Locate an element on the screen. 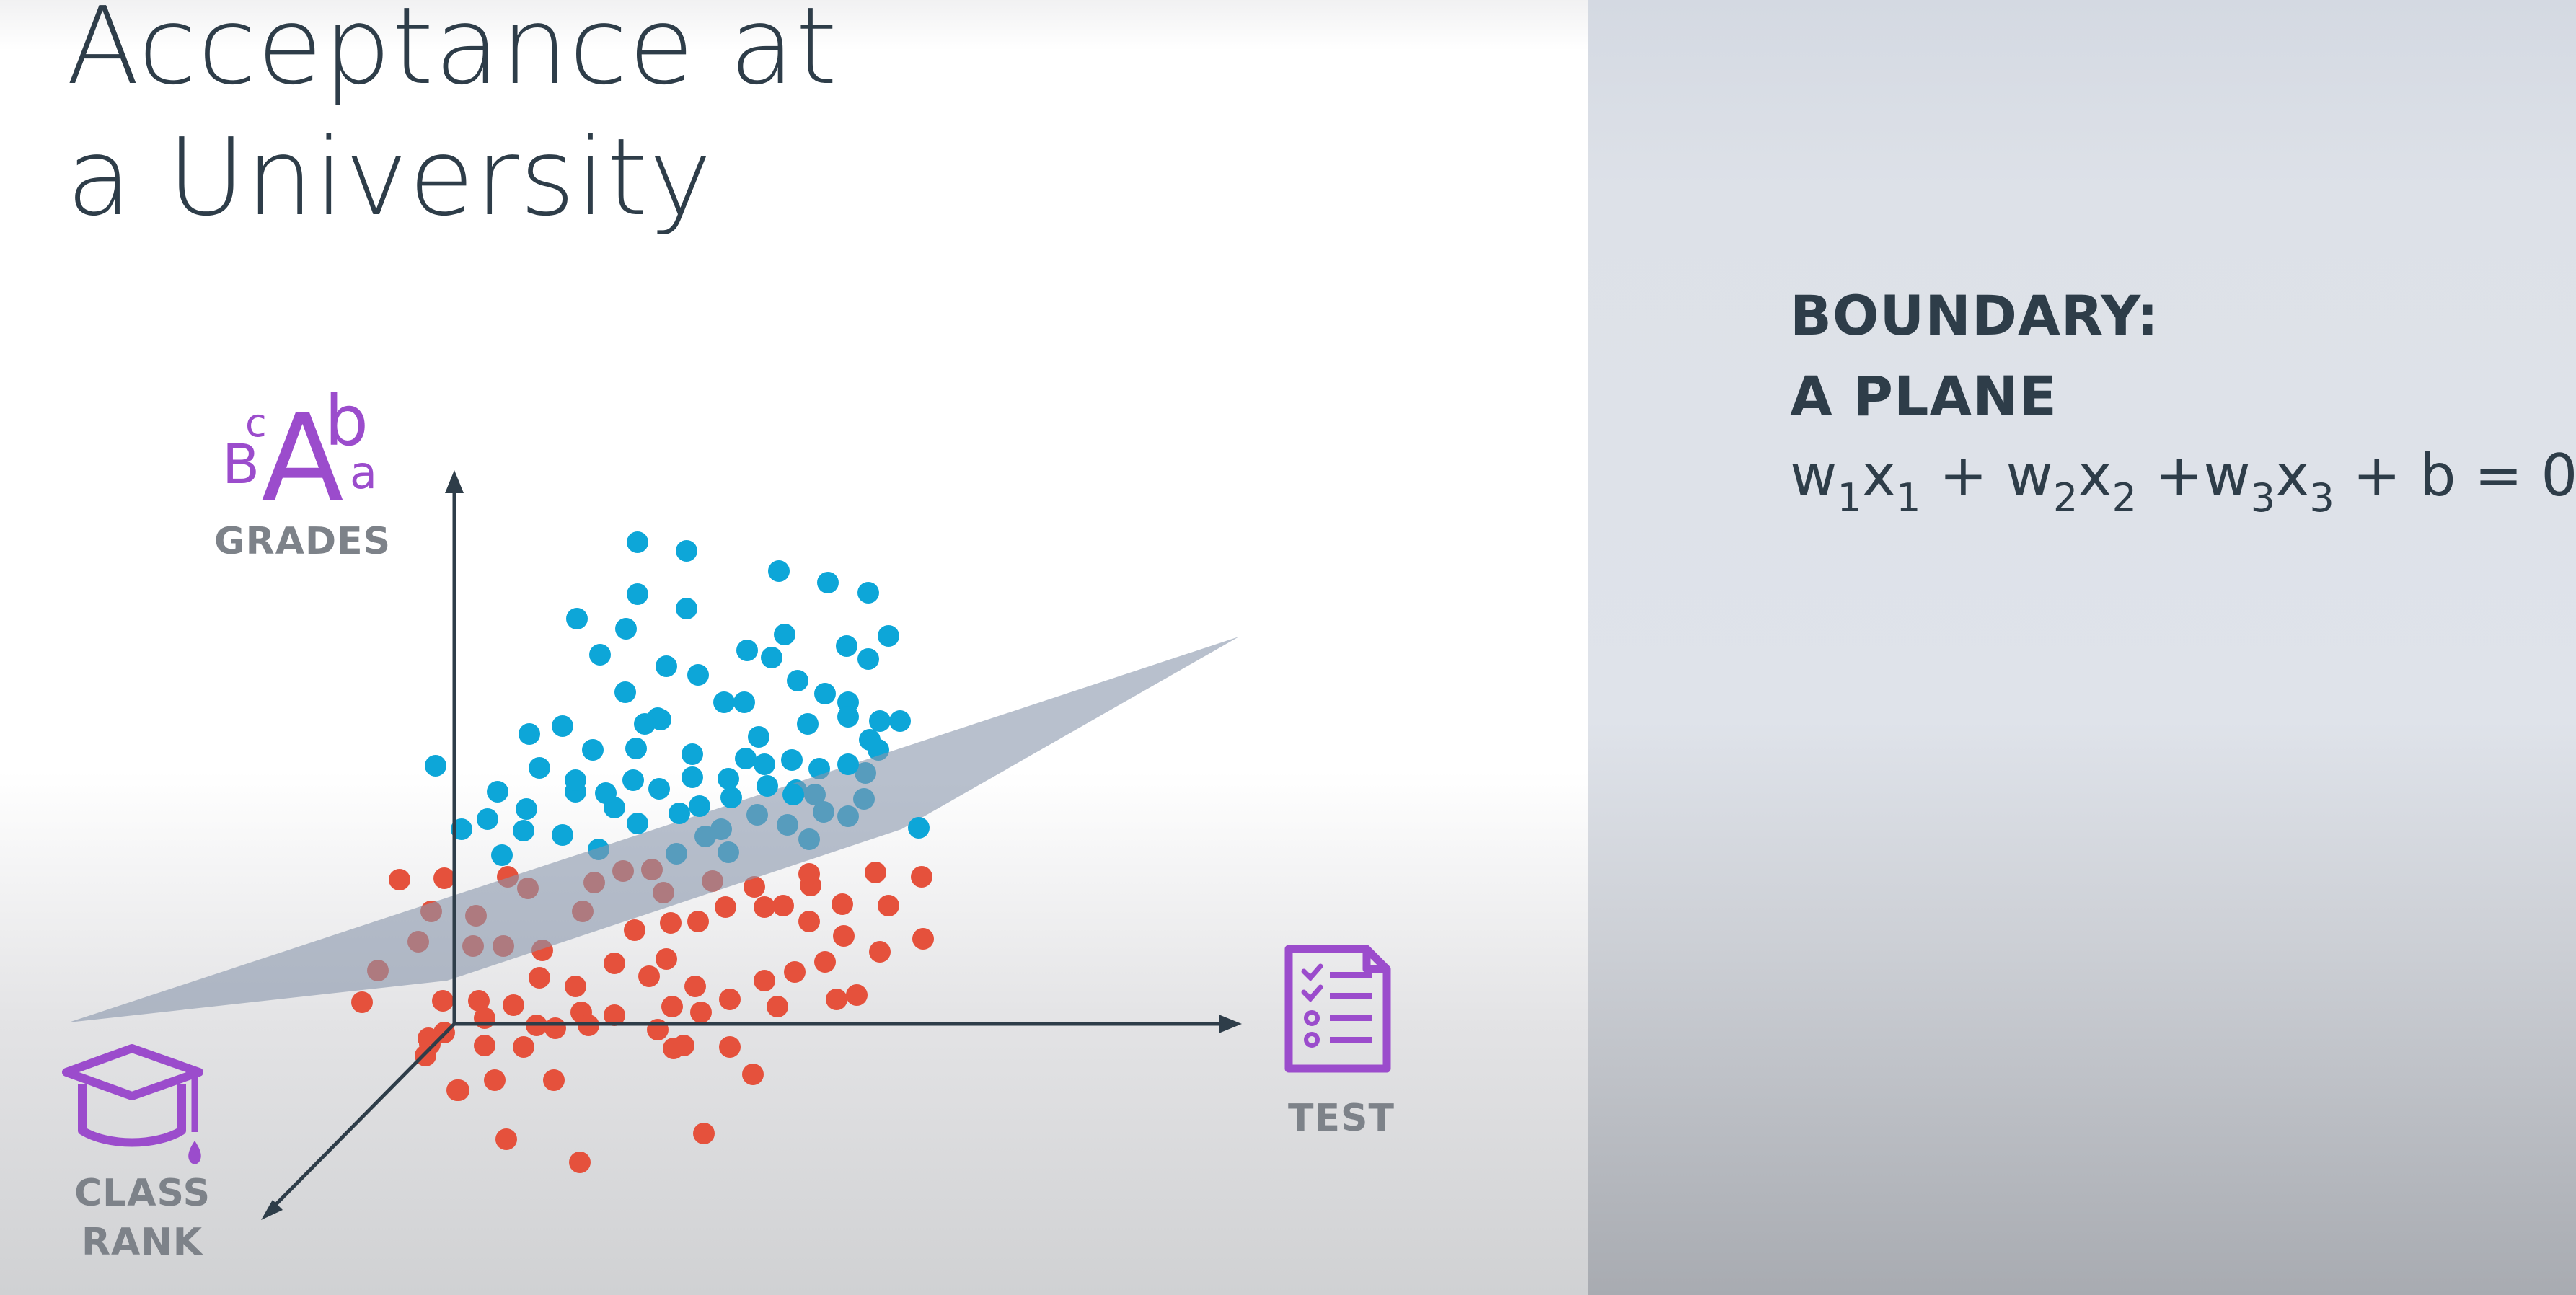  points-above-plane is located at coordinates (708, 685).